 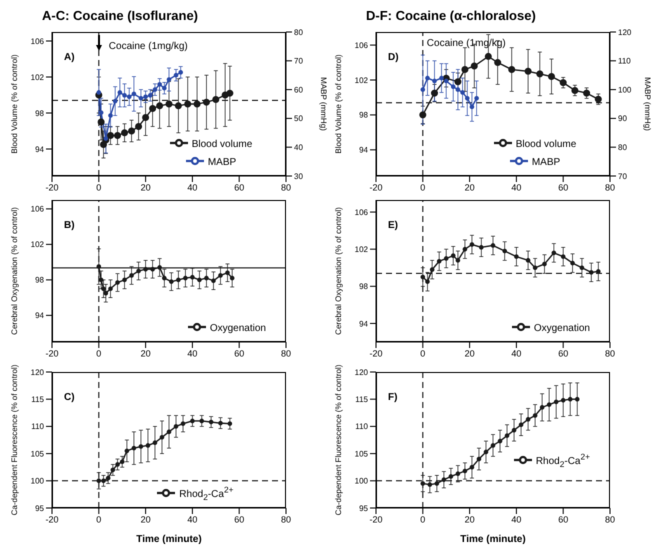 What do you see at coordinates (625, 61) in the screenshot?
I see `y2-tick-label: 110` at bounding box center [625, 61].